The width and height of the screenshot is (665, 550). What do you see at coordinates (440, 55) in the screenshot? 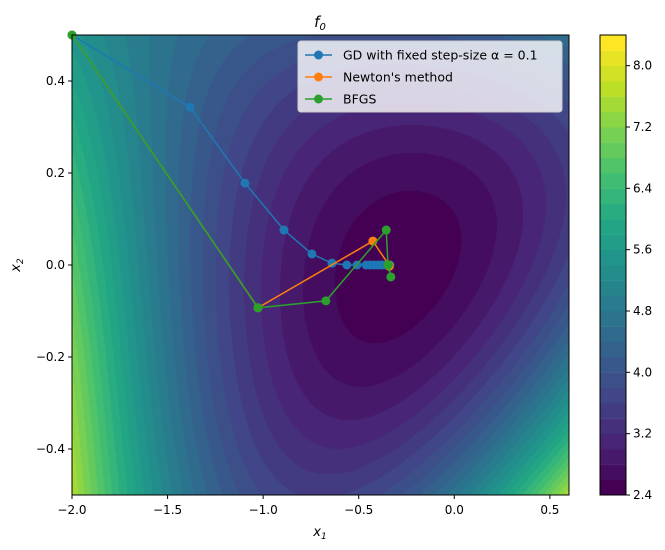
I see `legend-label-0: GD with fixed step-size α = 0.1` at bounding box center [440, 55].